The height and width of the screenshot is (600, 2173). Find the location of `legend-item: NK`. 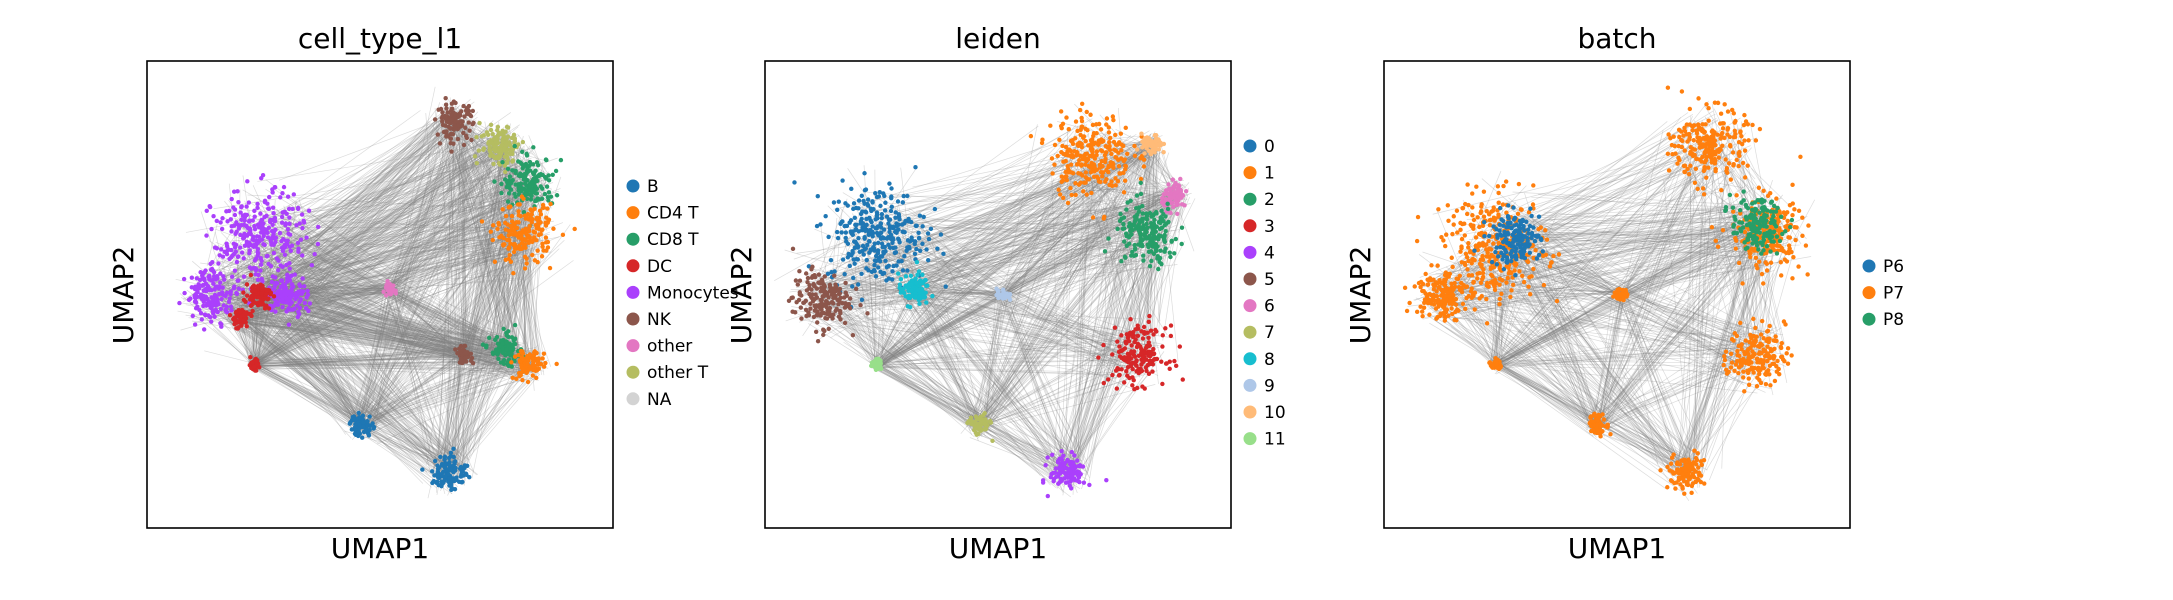

legend-item: NK is located at coordinates (649, 320).